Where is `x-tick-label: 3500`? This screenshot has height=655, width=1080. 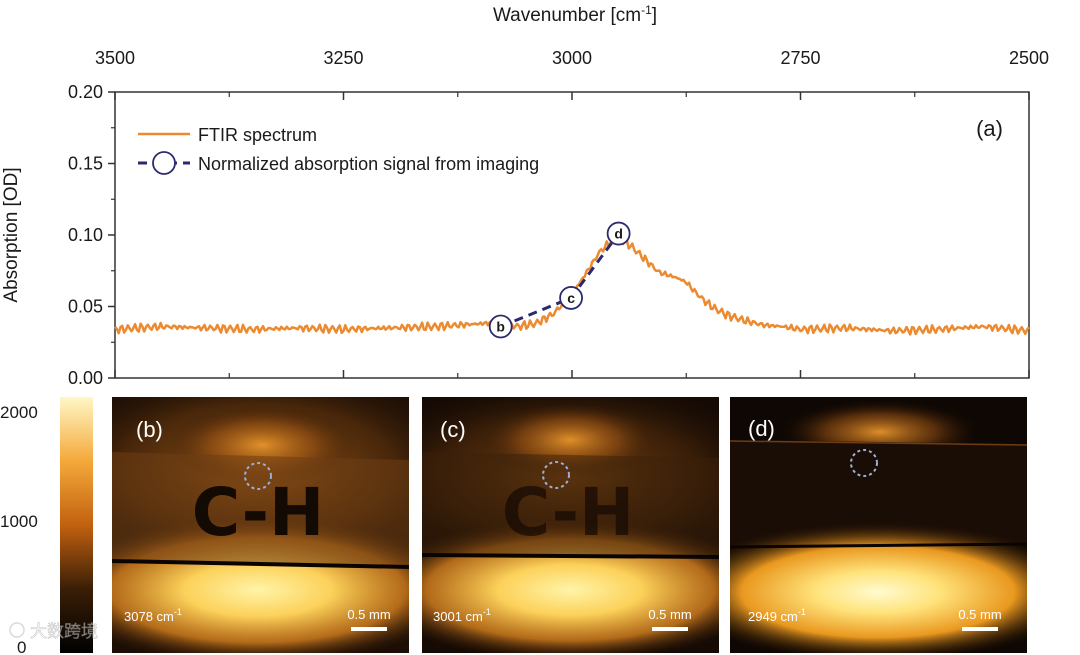 x-tick-label: 3500 is located at coordinates (115, 58).